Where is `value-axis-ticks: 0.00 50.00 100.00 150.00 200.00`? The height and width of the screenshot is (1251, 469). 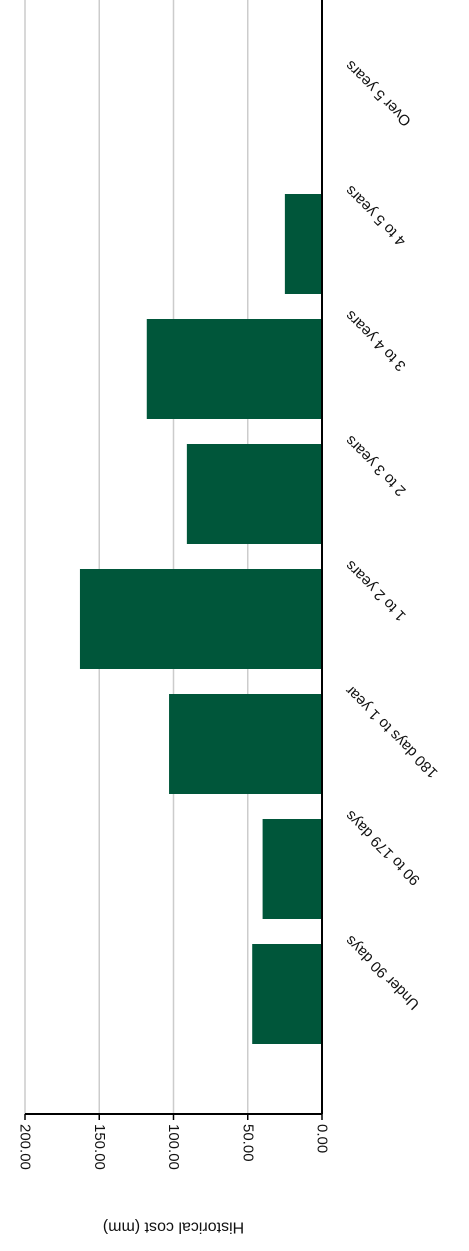 value-axis-ticks: 0.00 50.00 100.00 150.00 200.00 is located at coordinates (174, 1142).